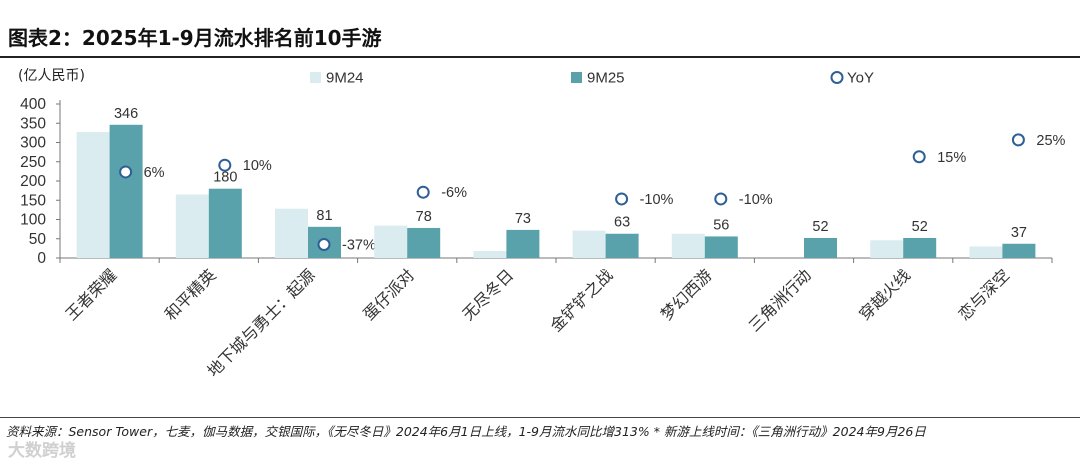 This screenshot has height=464, width=1080. I want to click on x-category-label: 蛋仔派对, so click(388, 294).